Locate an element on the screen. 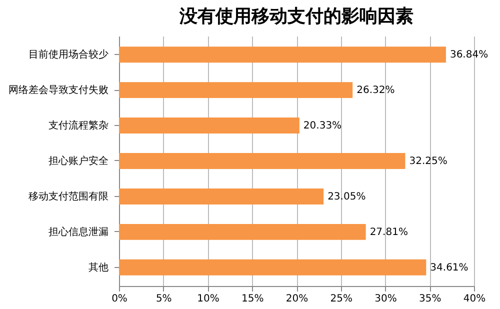 This screenshot has width=500, height=309. x-tick-label: 25% is located at coordinates (341, 299).